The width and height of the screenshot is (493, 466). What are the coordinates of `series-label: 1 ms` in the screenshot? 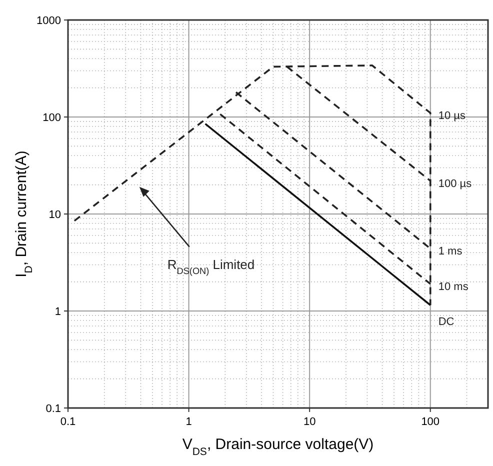 It's located at (450, 252).